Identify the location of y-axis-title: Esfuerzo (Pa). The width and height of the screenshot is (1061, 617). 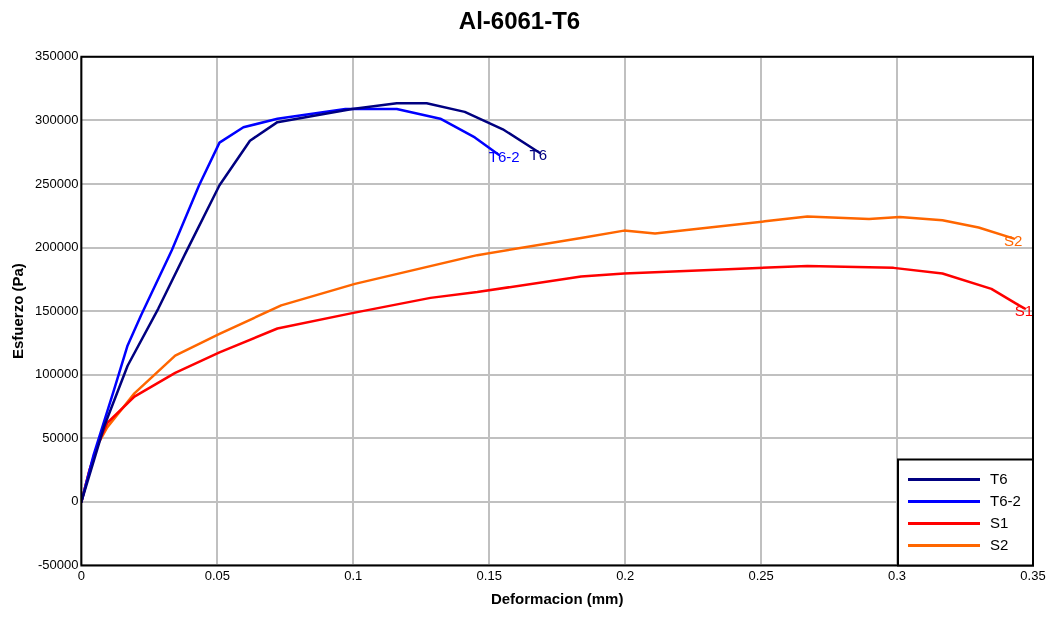
(18, 311).